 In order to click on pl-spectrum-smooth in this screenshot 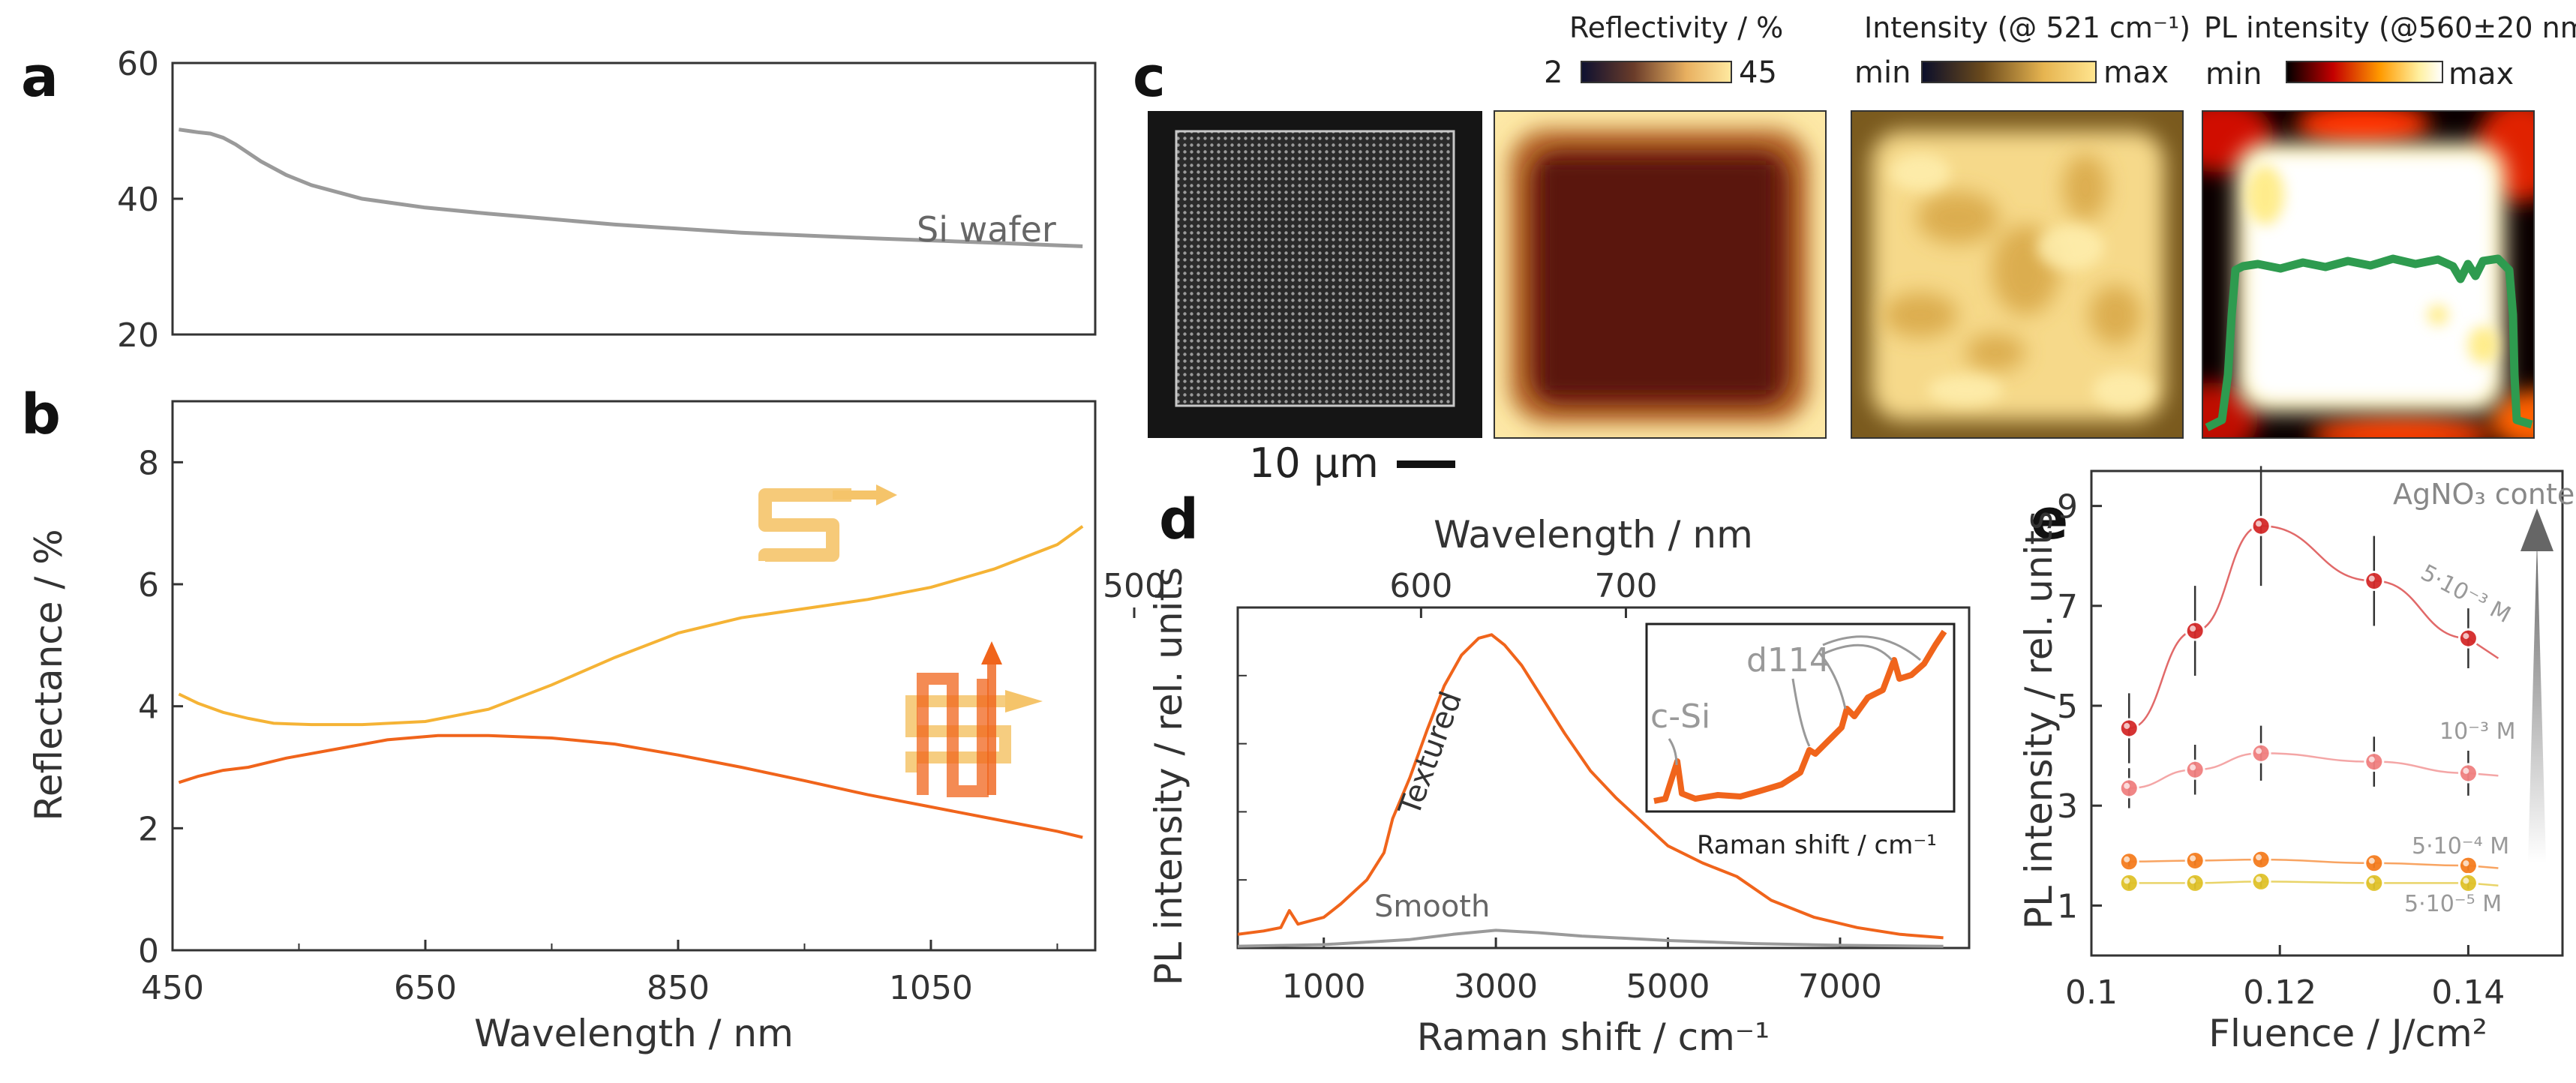, I will do `click(1591, 938)`.